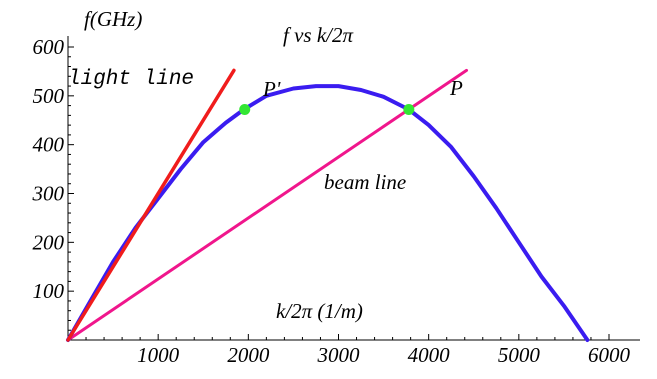  I want to click on y-axis-label: f(GHz), so click(113, 19).